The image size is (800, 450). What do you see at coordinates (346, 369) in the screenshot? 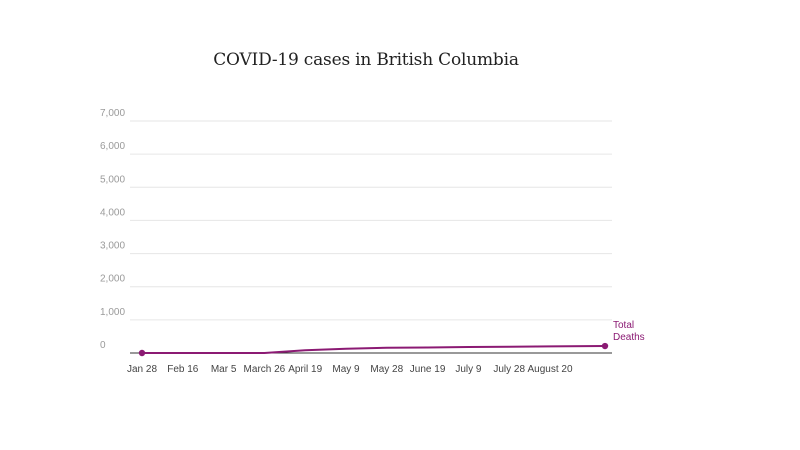
I see `x-tick-label: May 9` at bounding box center [346, 369].